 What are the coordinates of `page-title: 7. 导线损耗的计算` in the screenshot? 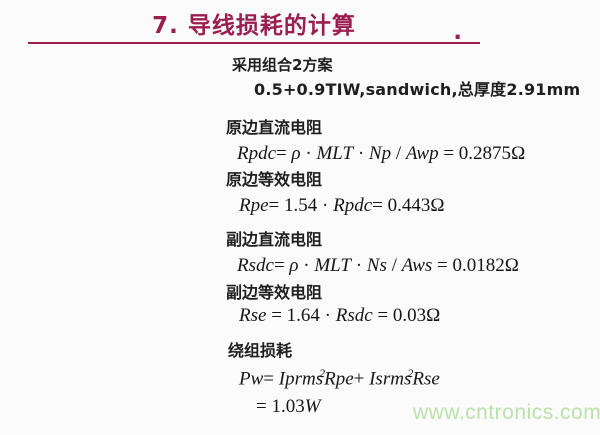 It's located at (254, 26).